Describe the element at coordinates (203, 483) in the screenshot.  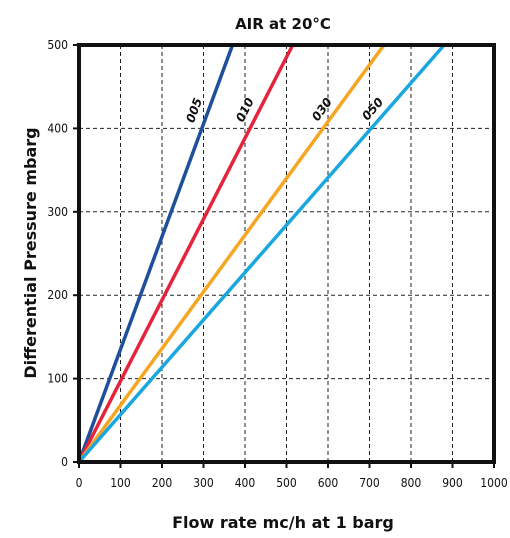
I see `x-tick-label: 300` at that location.